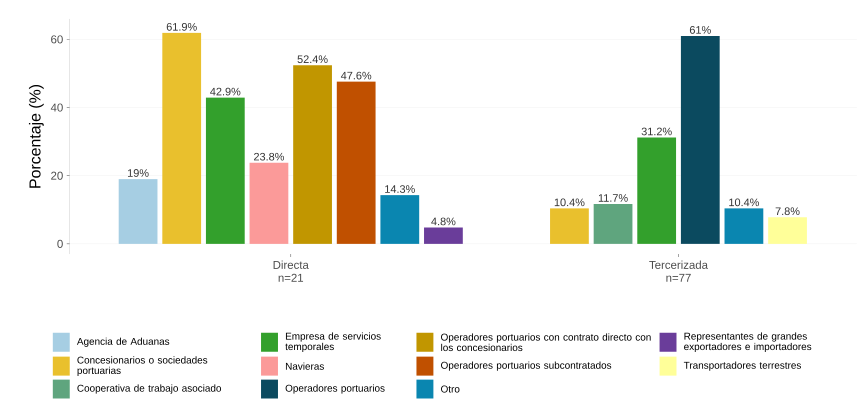 The height and width of the screenshot is (408, 863). I want to click on data-label: 61.9%, so click(181, 26).